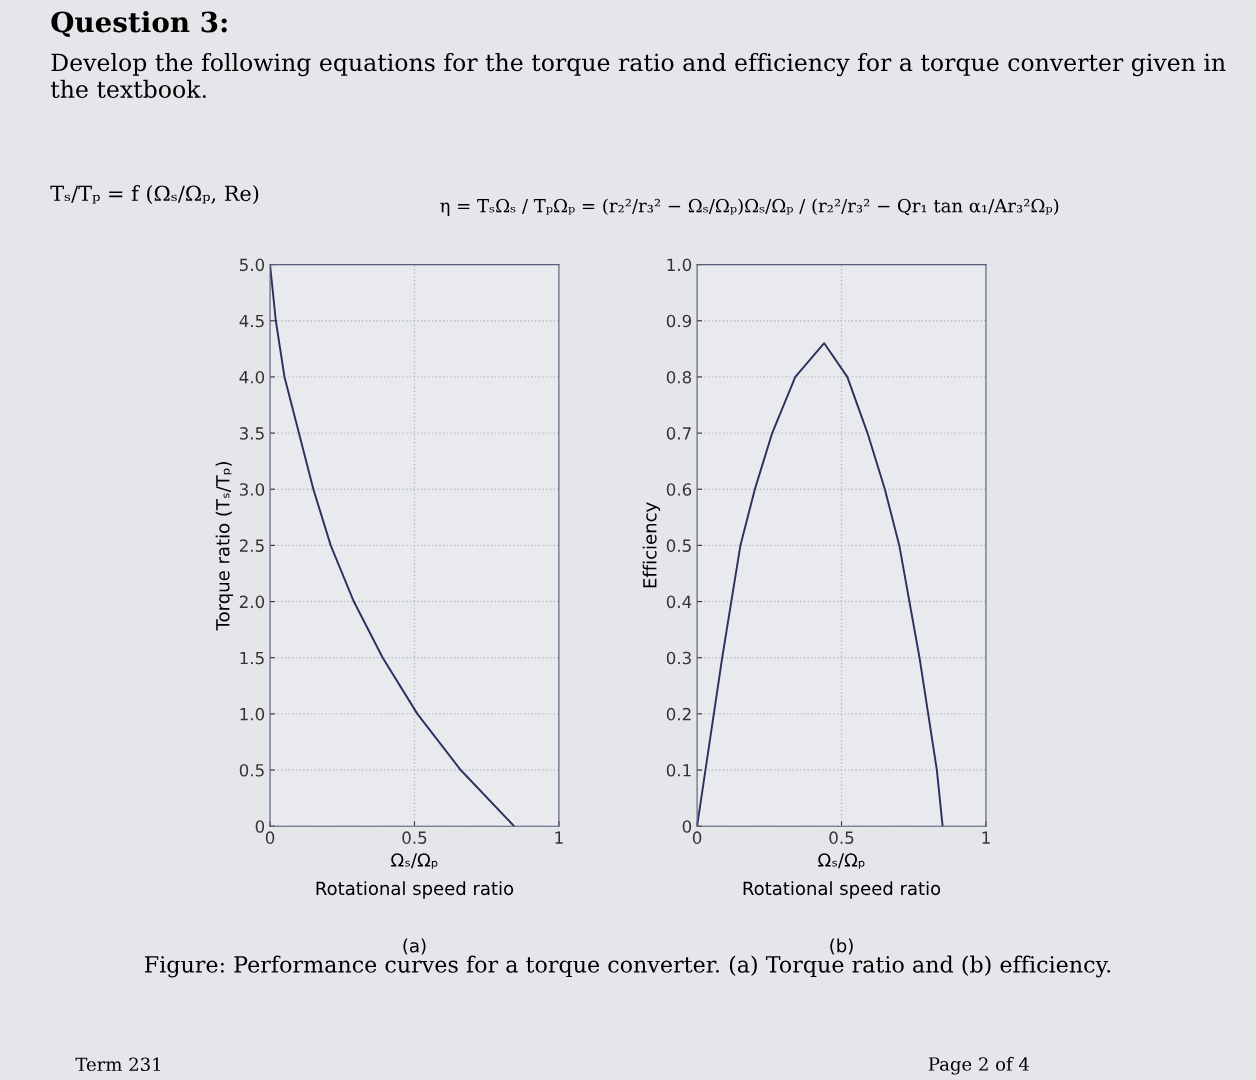  Describe the element at coordinates (678, 714) in the screenshot. I see `y-tick-label: 0.2` at that location.